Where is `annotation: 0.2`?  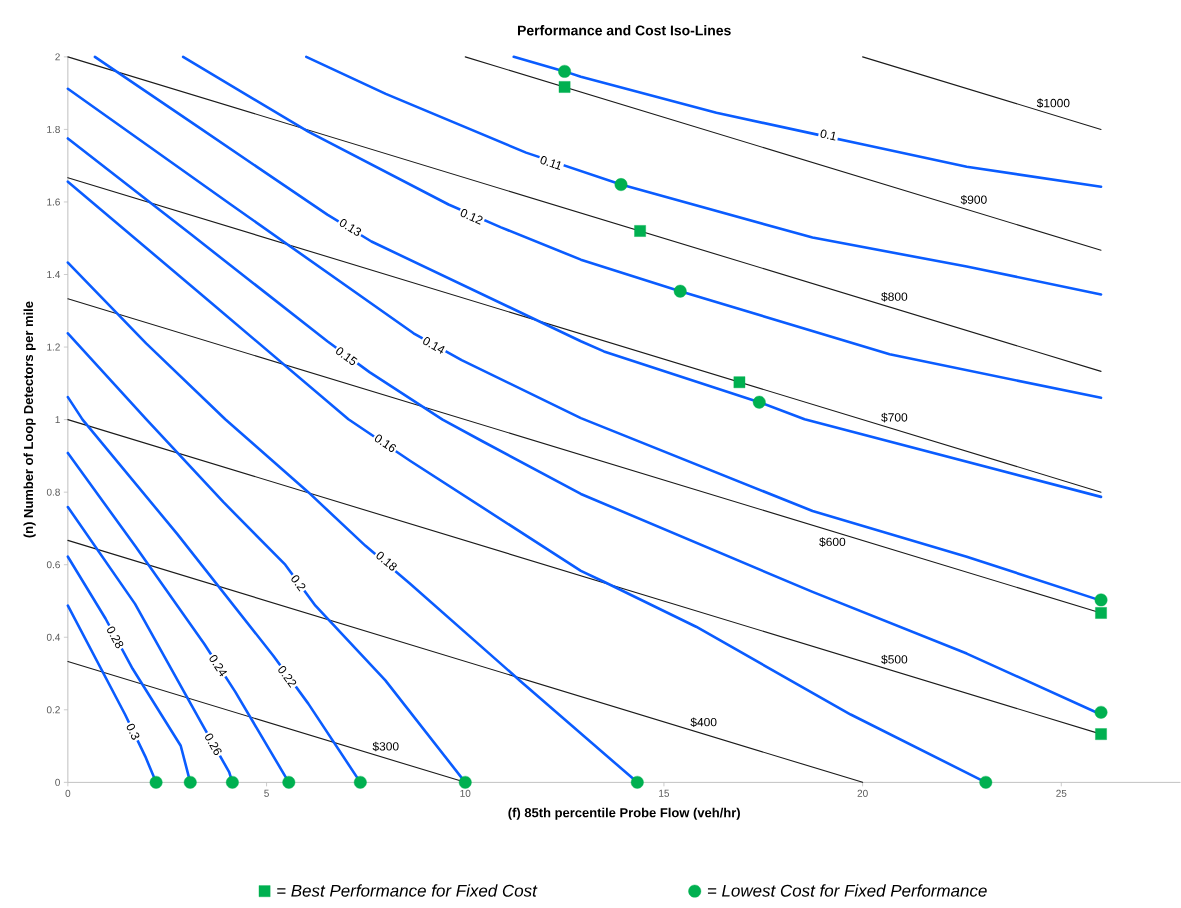
annotation: 0.2 is located at coordinates (298, 583).